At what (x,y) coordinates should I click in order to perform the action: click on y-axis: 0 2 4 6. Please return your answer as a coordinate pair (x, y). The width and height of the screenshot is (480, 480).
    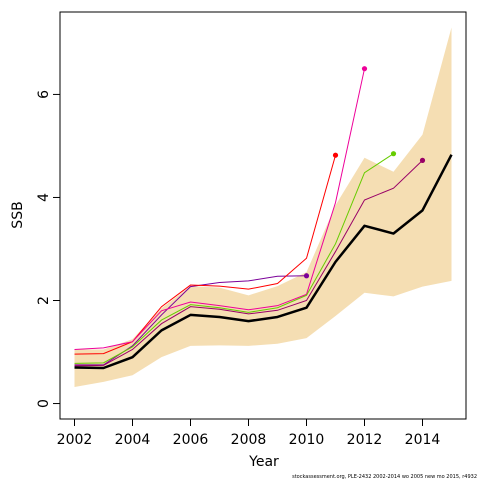
    Looking at the image, I should click on (48, 249).